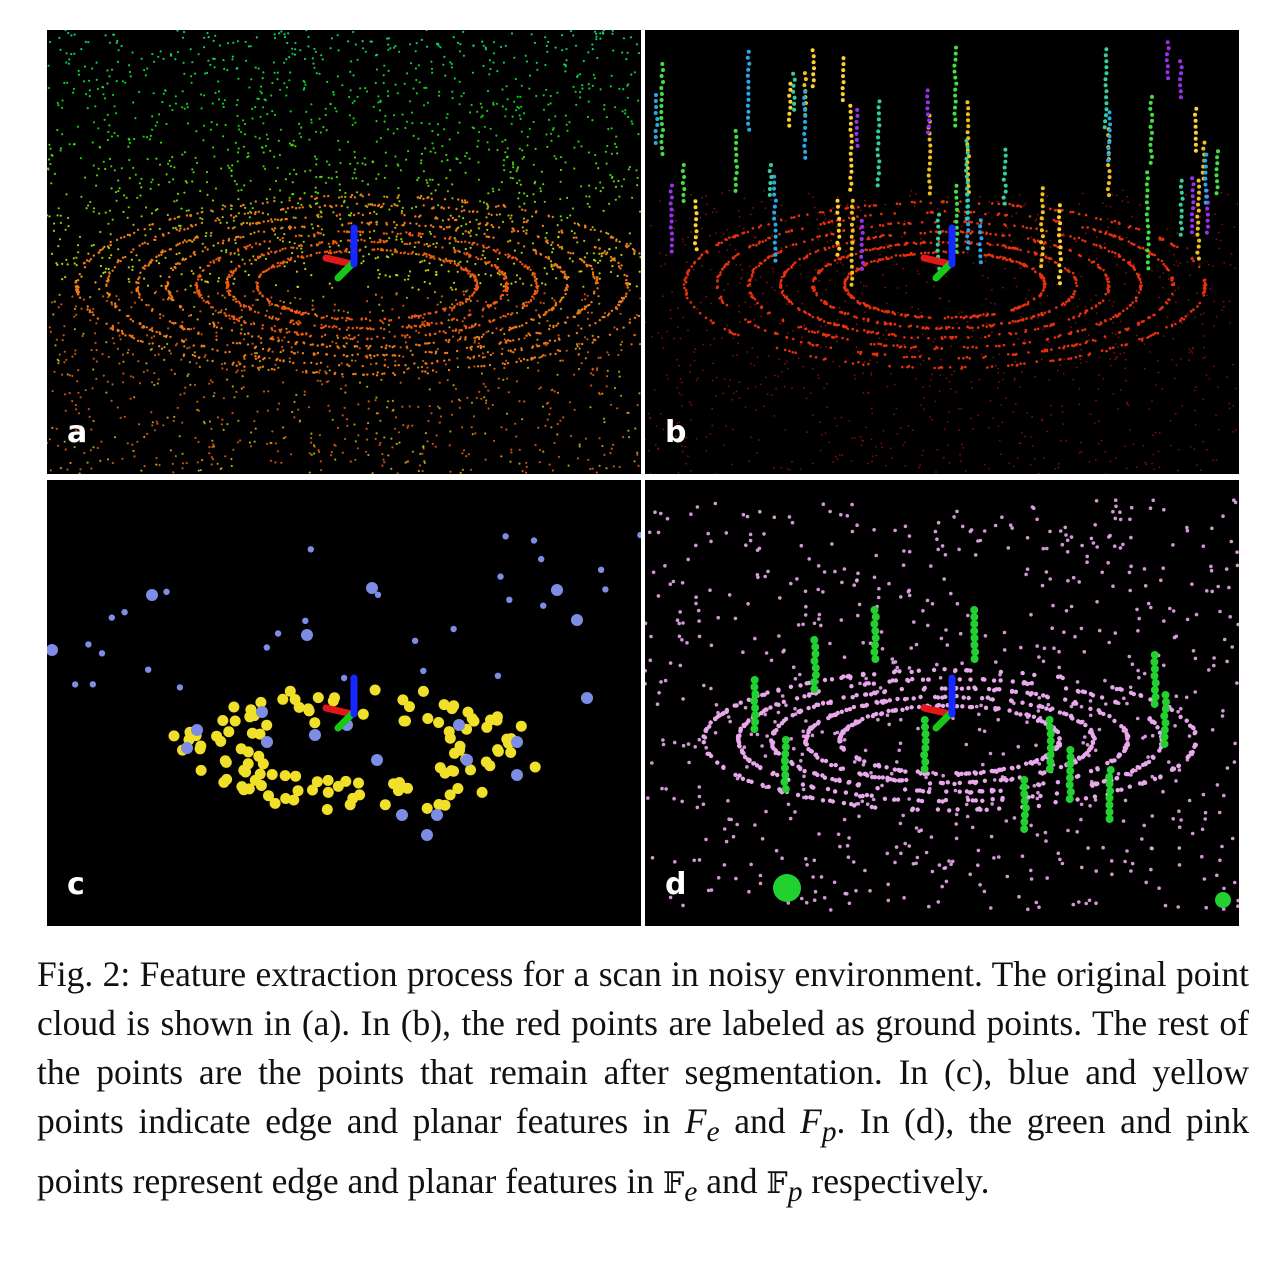 This screenshot has height=1263, width=1269. Describe the element at coordinates (76, 884) in the screenshot. I see `panel-label-c: c` at that location.